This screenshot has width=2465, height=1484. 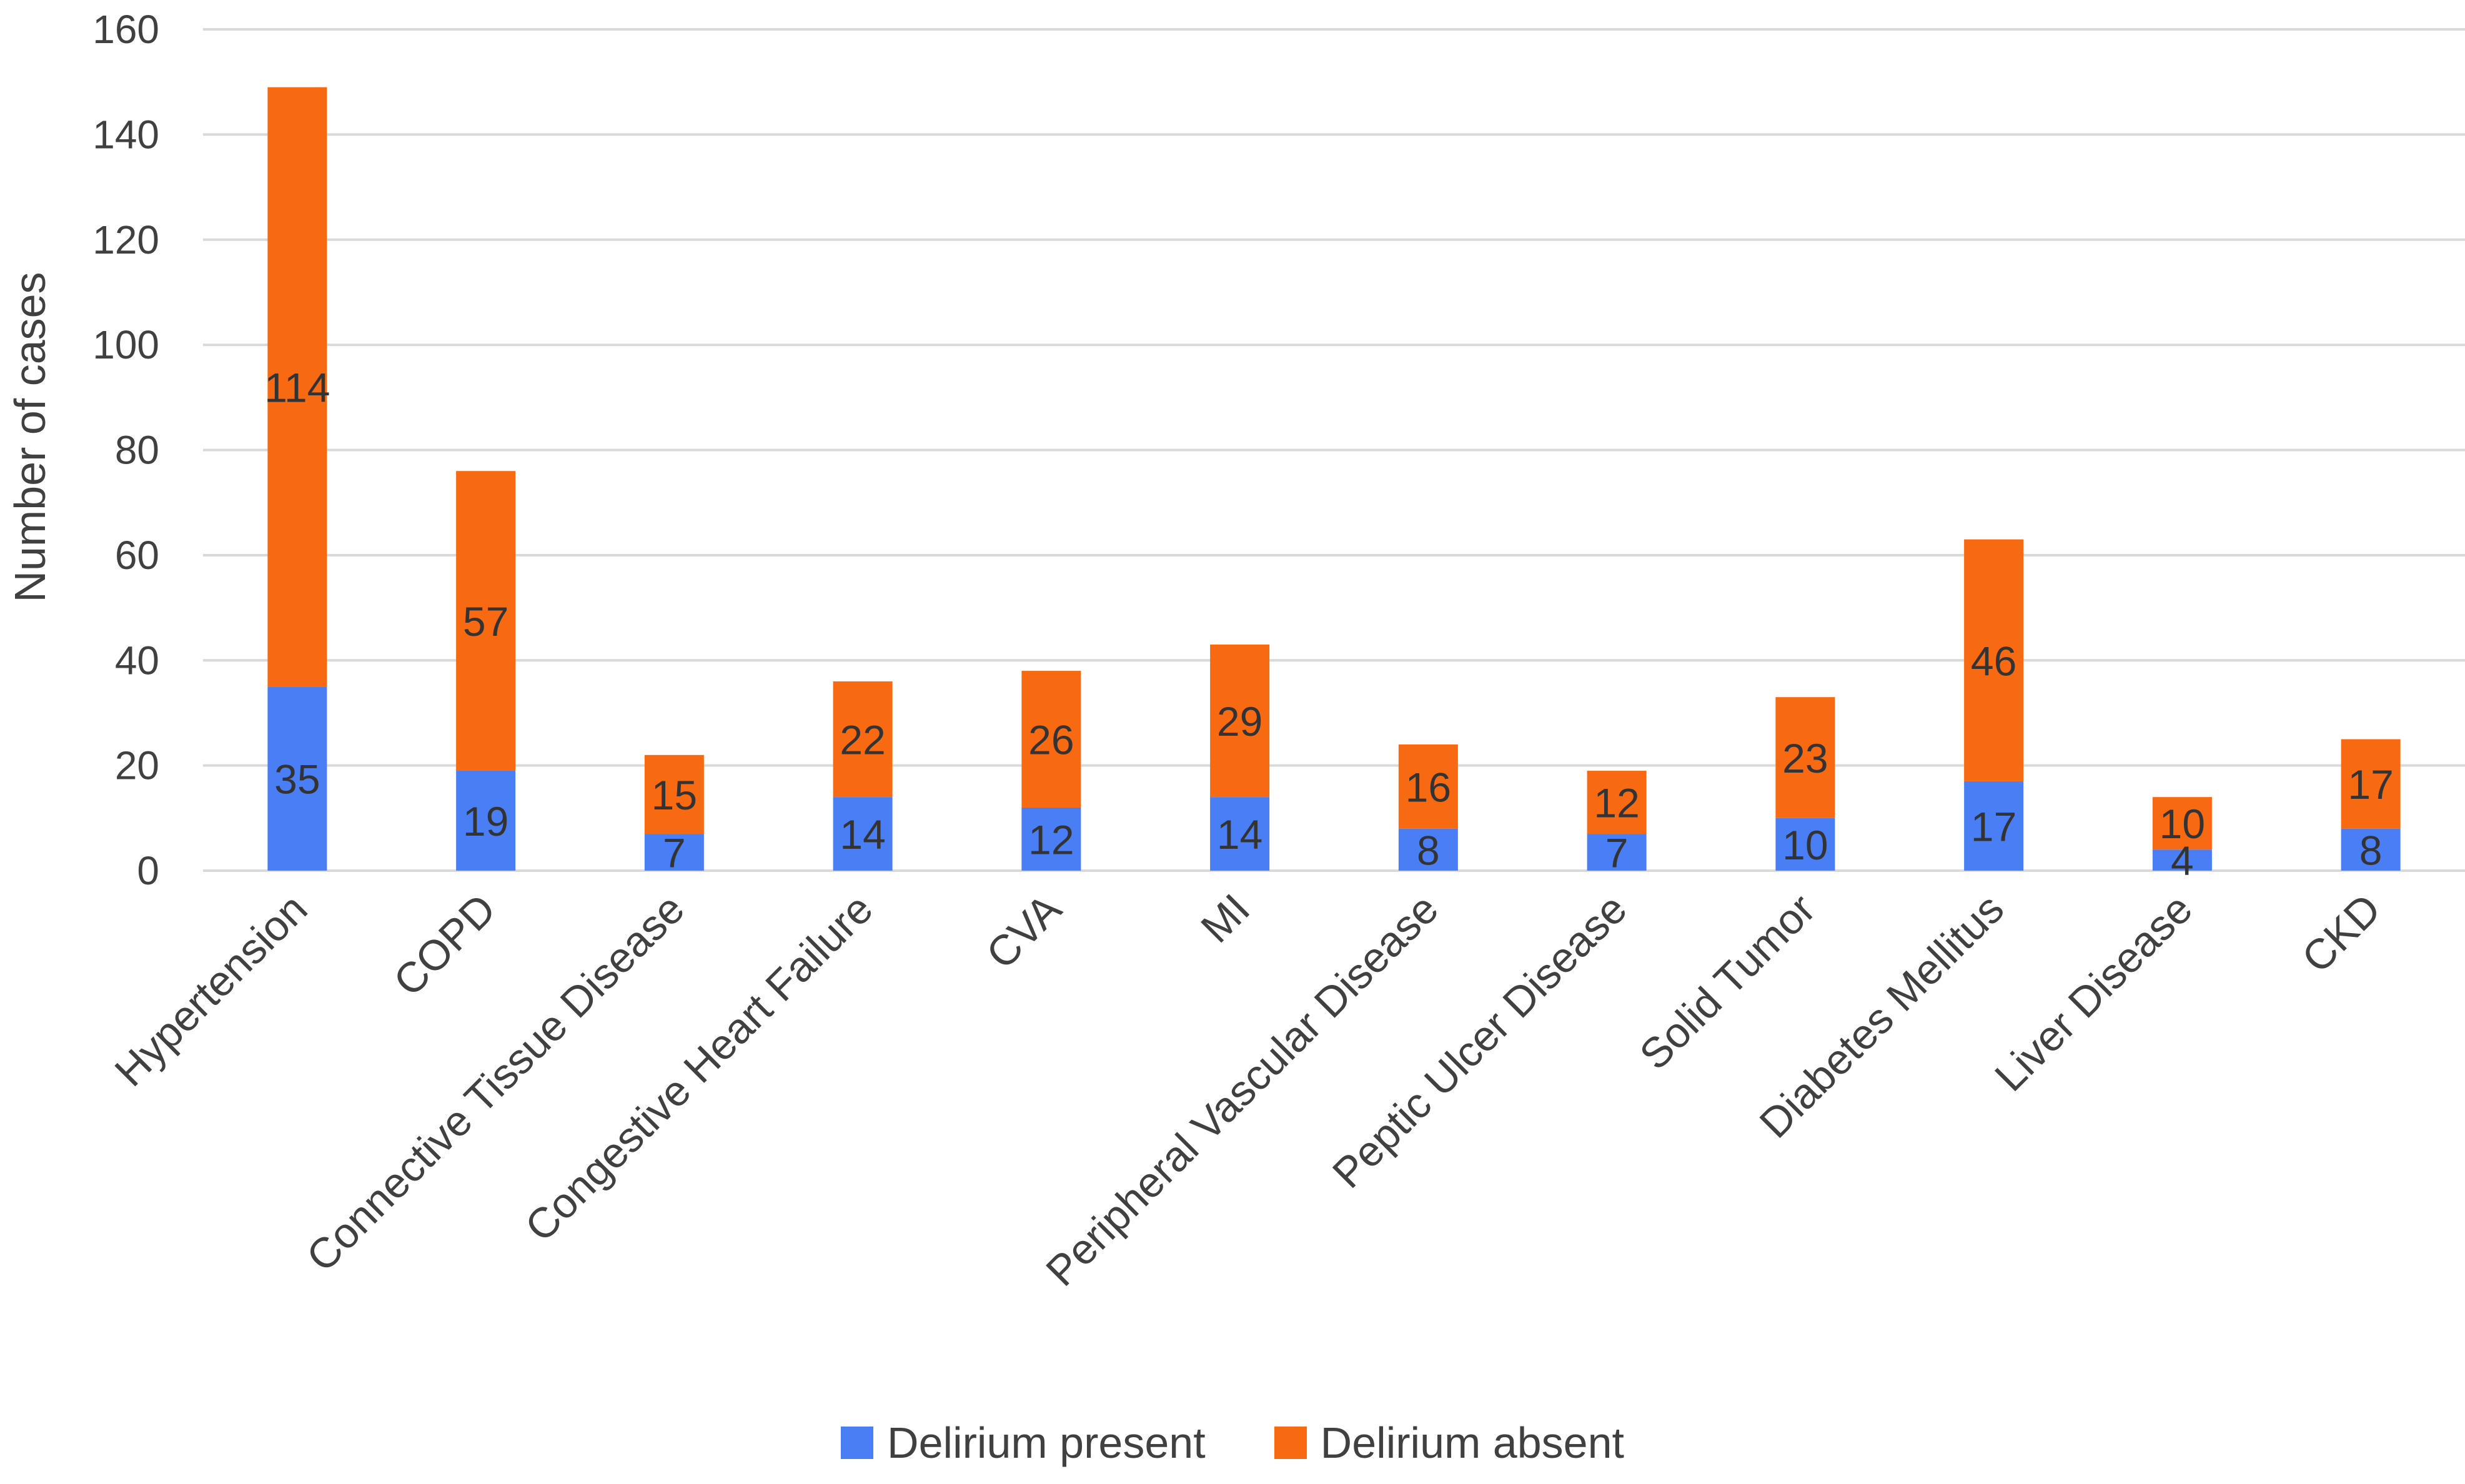 I want to click on y-tick-label: 60, so click(x=137, y=555).